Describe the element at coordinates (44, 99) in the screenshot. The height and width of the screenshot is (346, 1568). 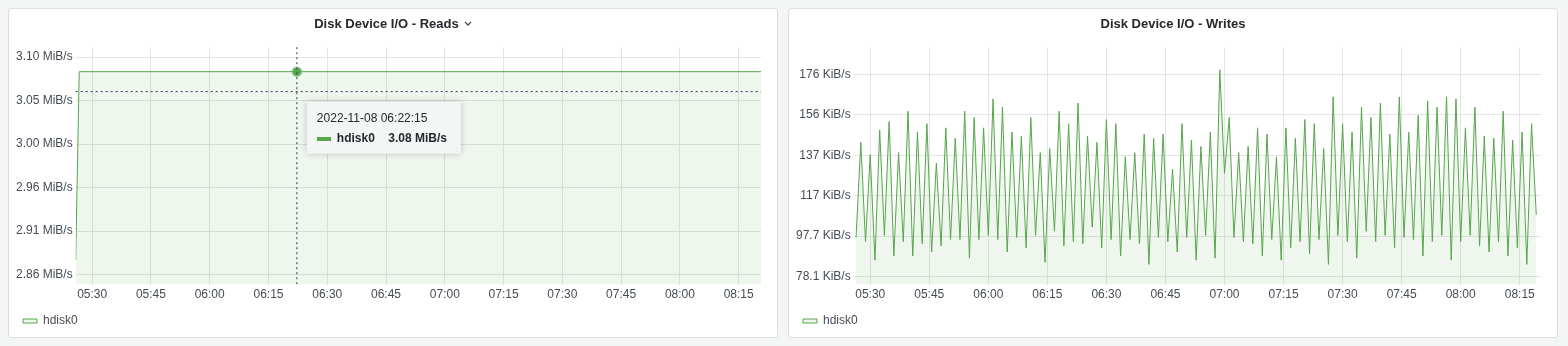
I see `y-tick-label: 3.05 MiB/s` at that location.